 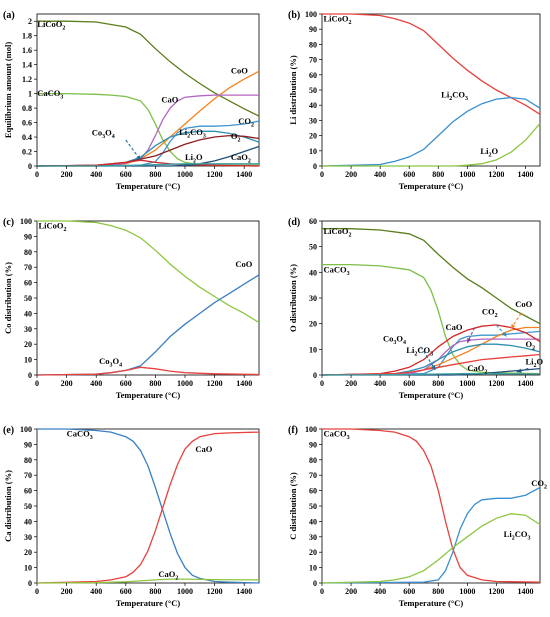 I want to click on y-axis-title: Ca distribution (%), so click(x=8, y=506).